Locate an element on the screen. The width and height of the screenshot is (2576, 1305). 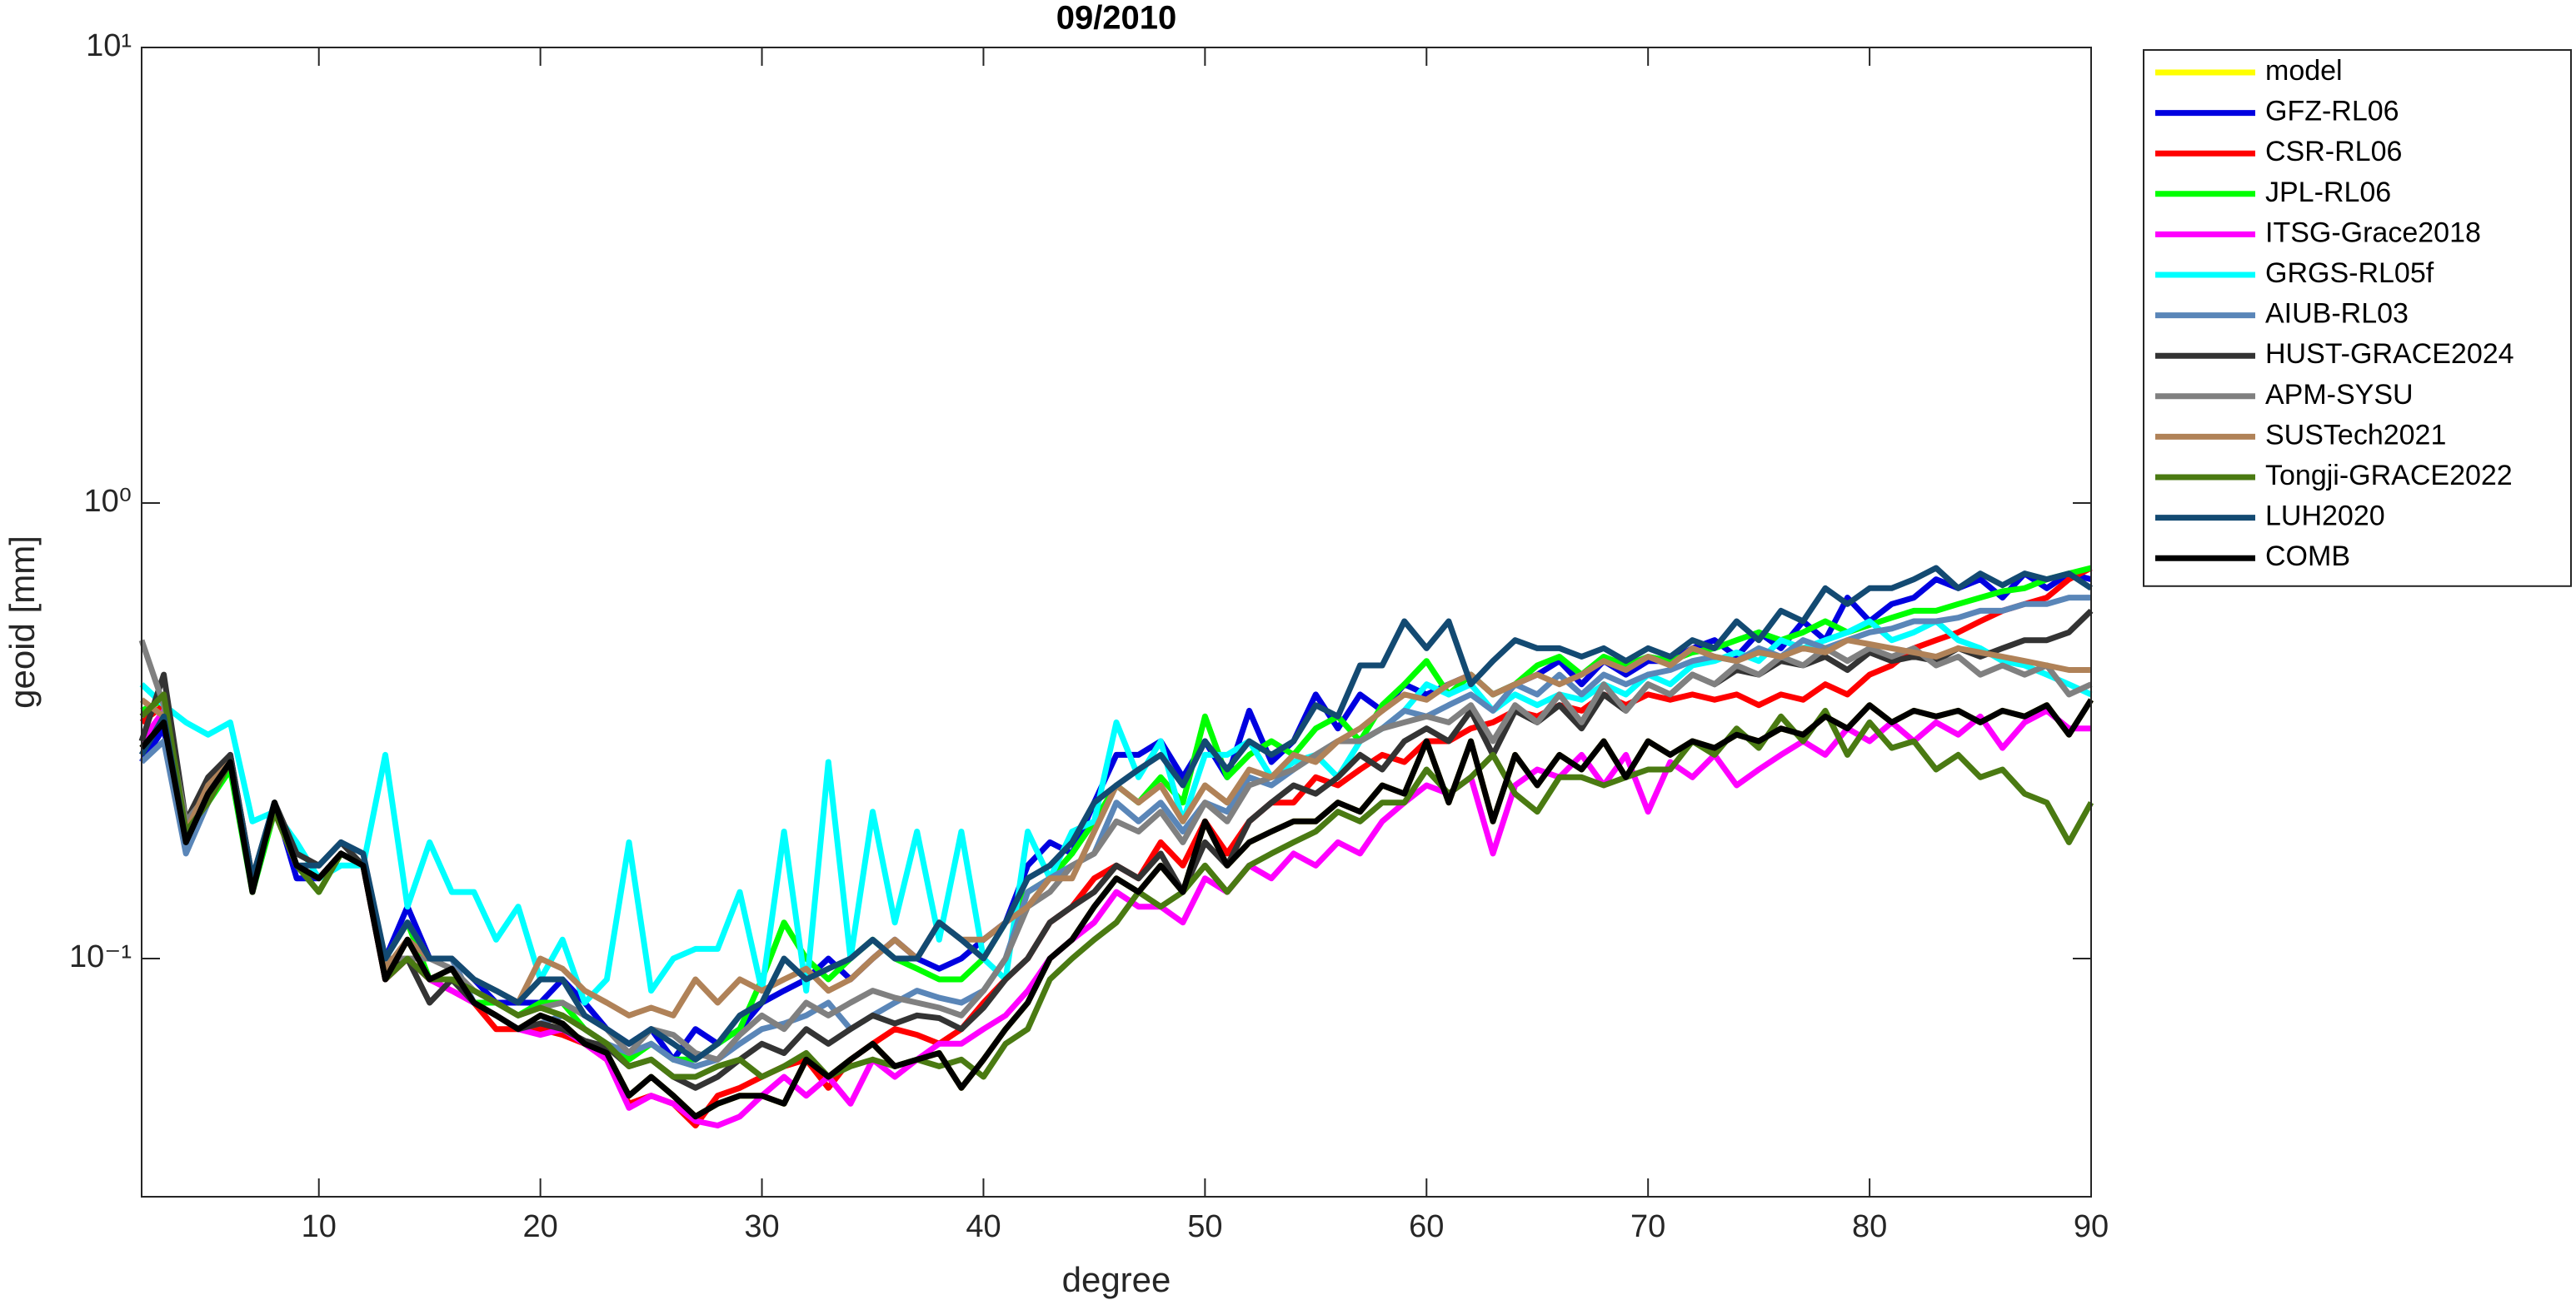
x-tick-label: 50 is located at coordinates (1204, 1226).